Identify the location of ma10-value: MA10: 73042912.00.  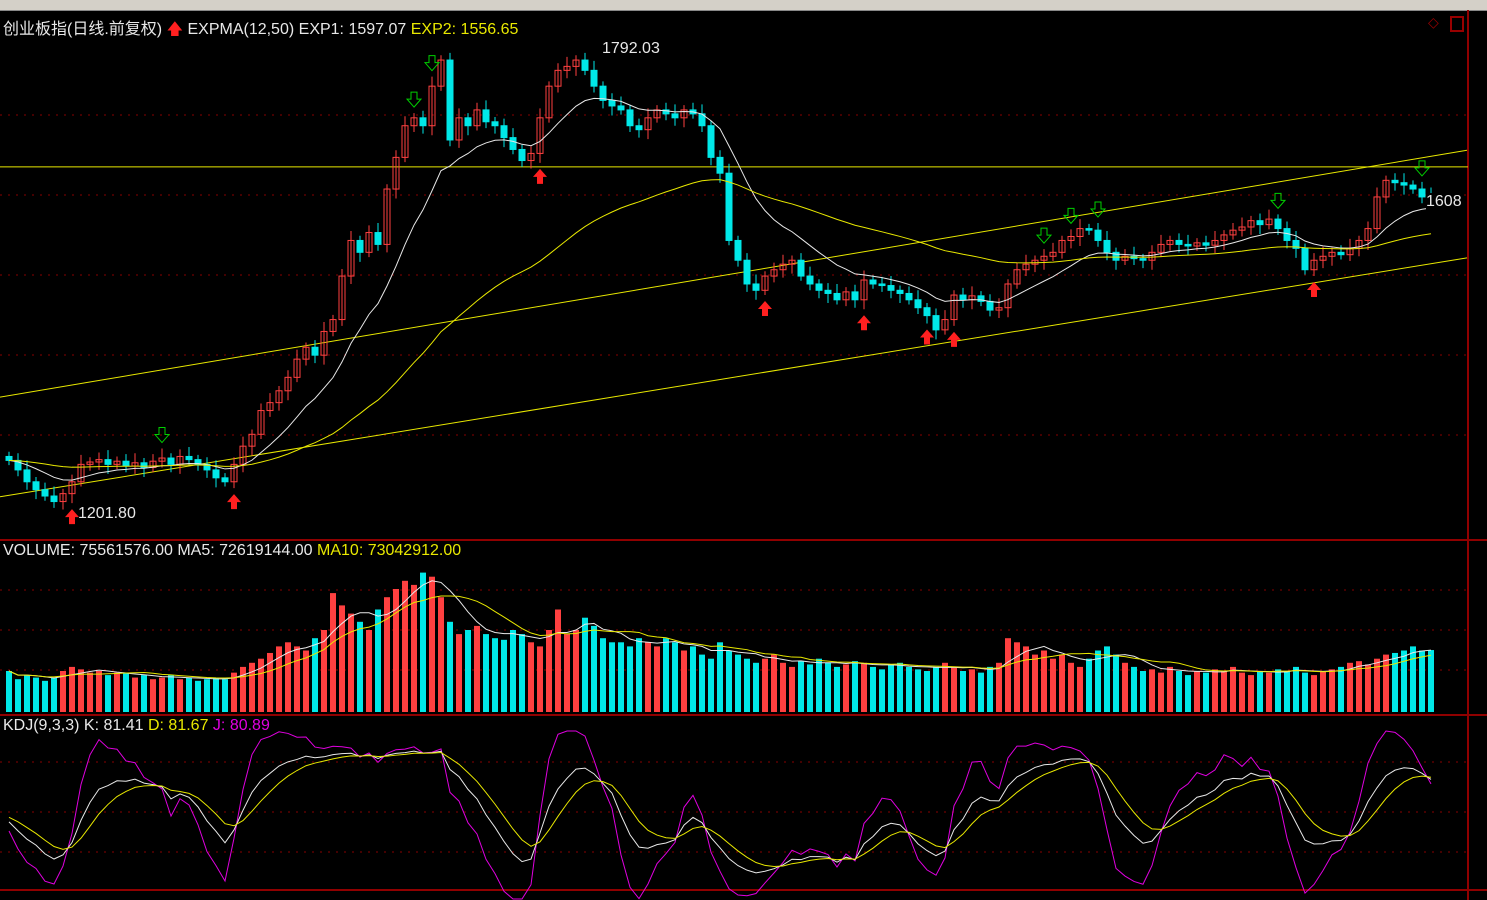
(389, 550).